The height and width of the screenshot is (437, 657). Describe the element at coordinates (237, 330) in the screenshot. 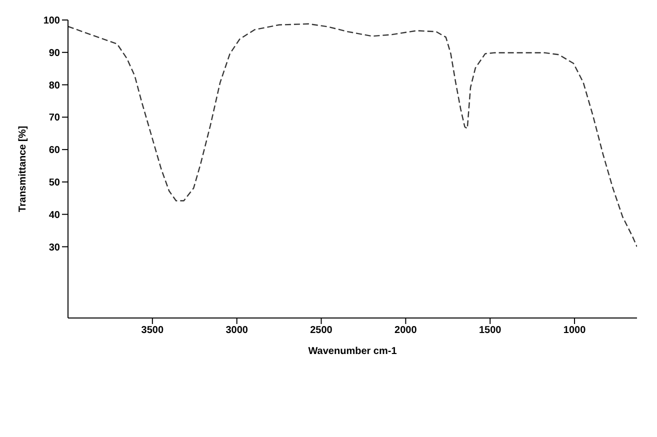

I see `x-tick-label: 3000` at that location.